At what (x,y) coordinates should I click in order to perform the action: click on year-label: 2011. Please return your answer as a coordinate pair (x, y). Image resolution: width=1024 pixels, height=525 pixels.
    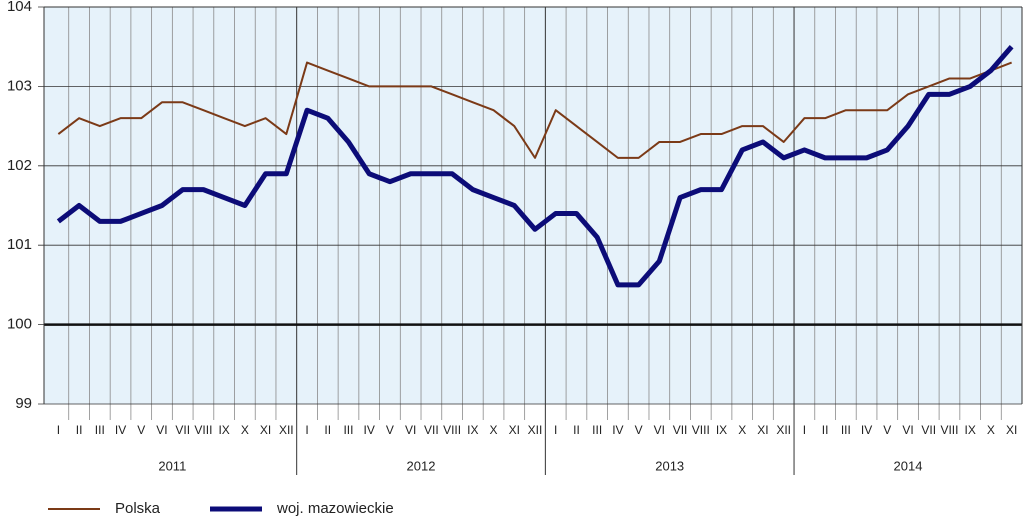
    Looking at the image, I should click on (172, 465).